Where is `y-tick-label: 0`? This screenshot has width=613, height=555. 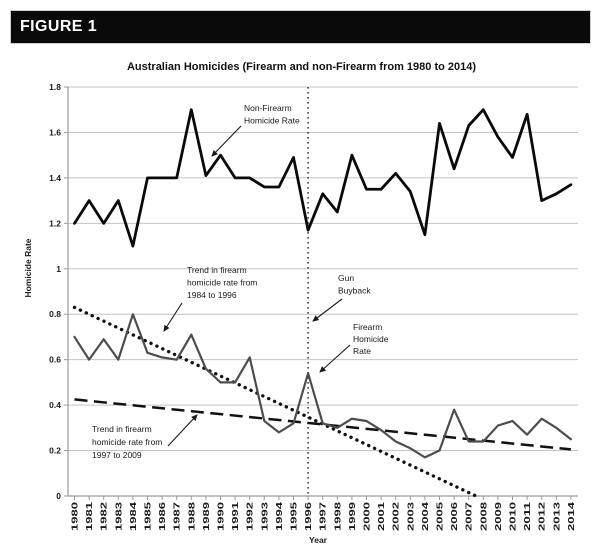 y-tick-label: 0 is located at coordinates (58, 496).